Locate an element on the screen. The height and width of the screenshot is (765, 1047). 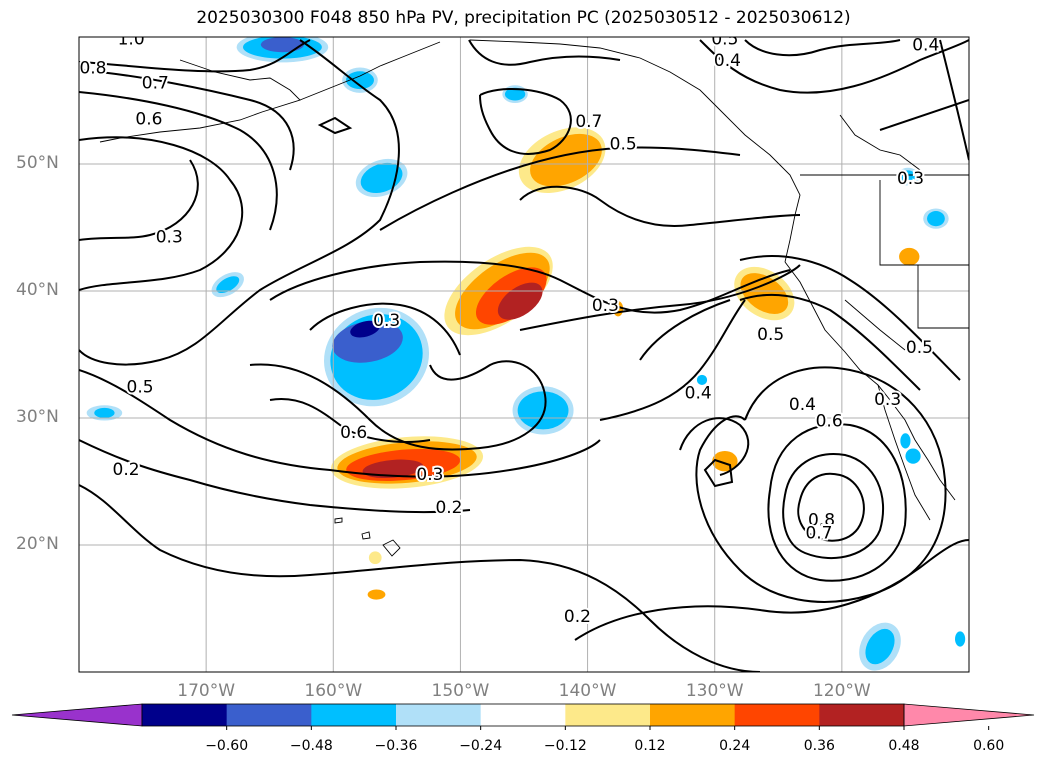
colorbar-tick-label: 0.12 is located at coordinates (650, 746).